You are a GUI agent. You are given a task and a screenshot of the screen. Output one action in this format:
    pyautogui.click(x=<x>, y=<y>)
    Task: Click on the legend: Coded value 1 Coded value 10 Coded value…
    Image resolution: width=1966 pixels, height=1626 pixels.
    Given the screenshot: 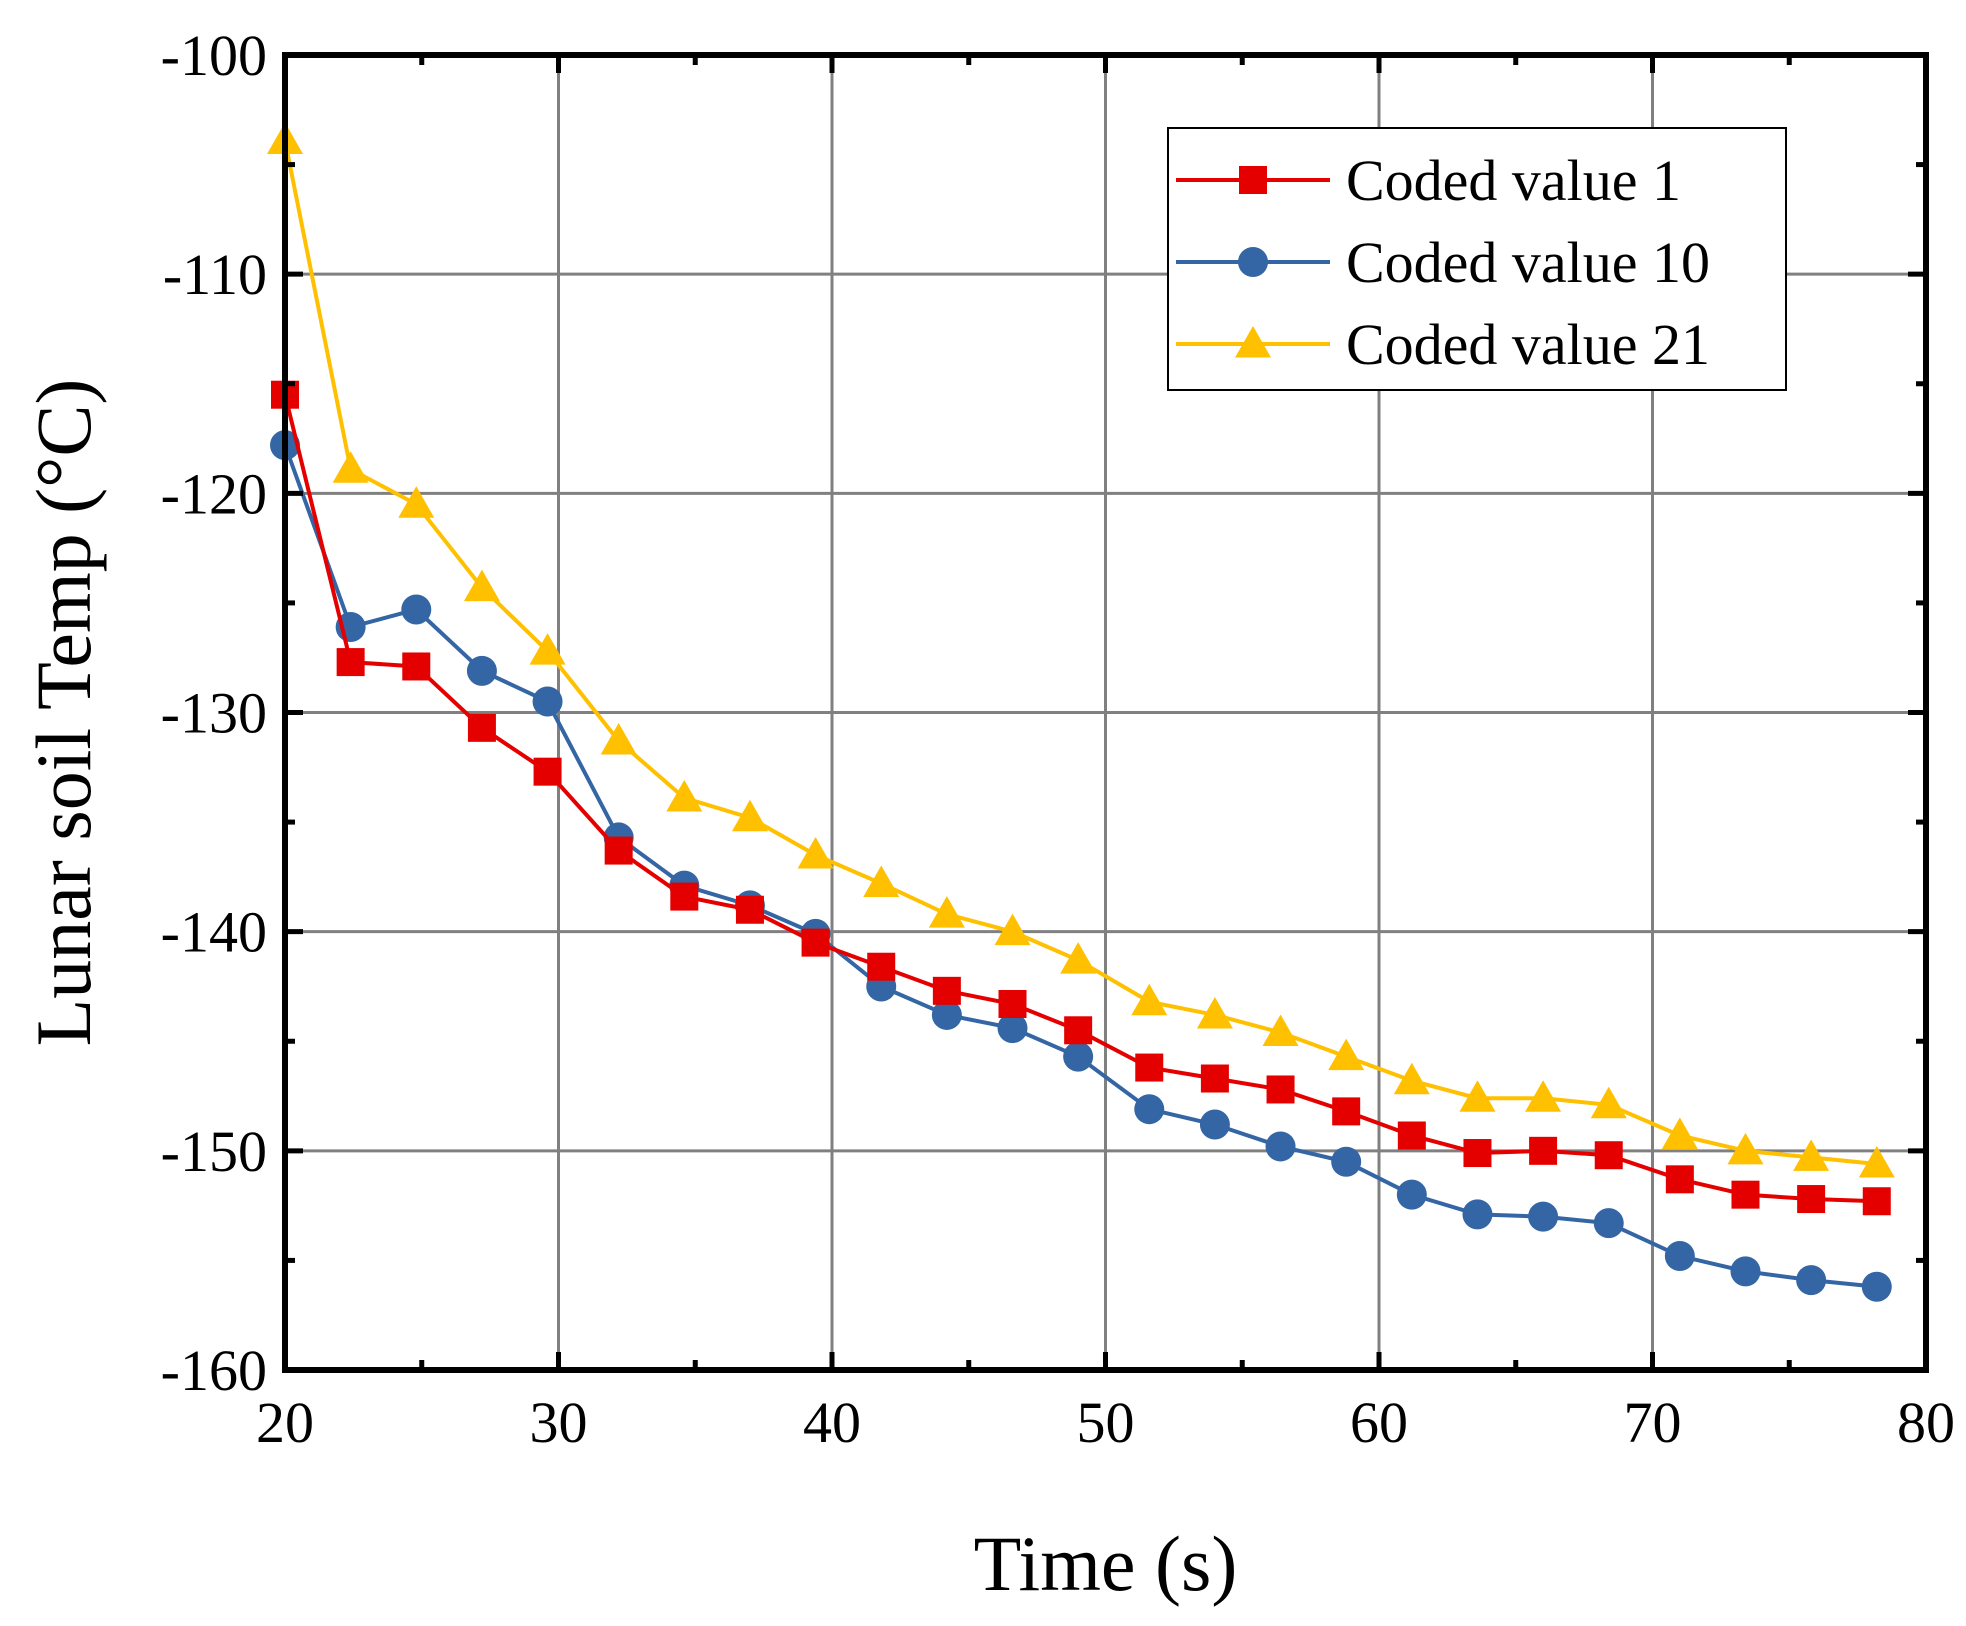 What is the action you would take?
    pyautogui.click(x=1477, y=259)
    